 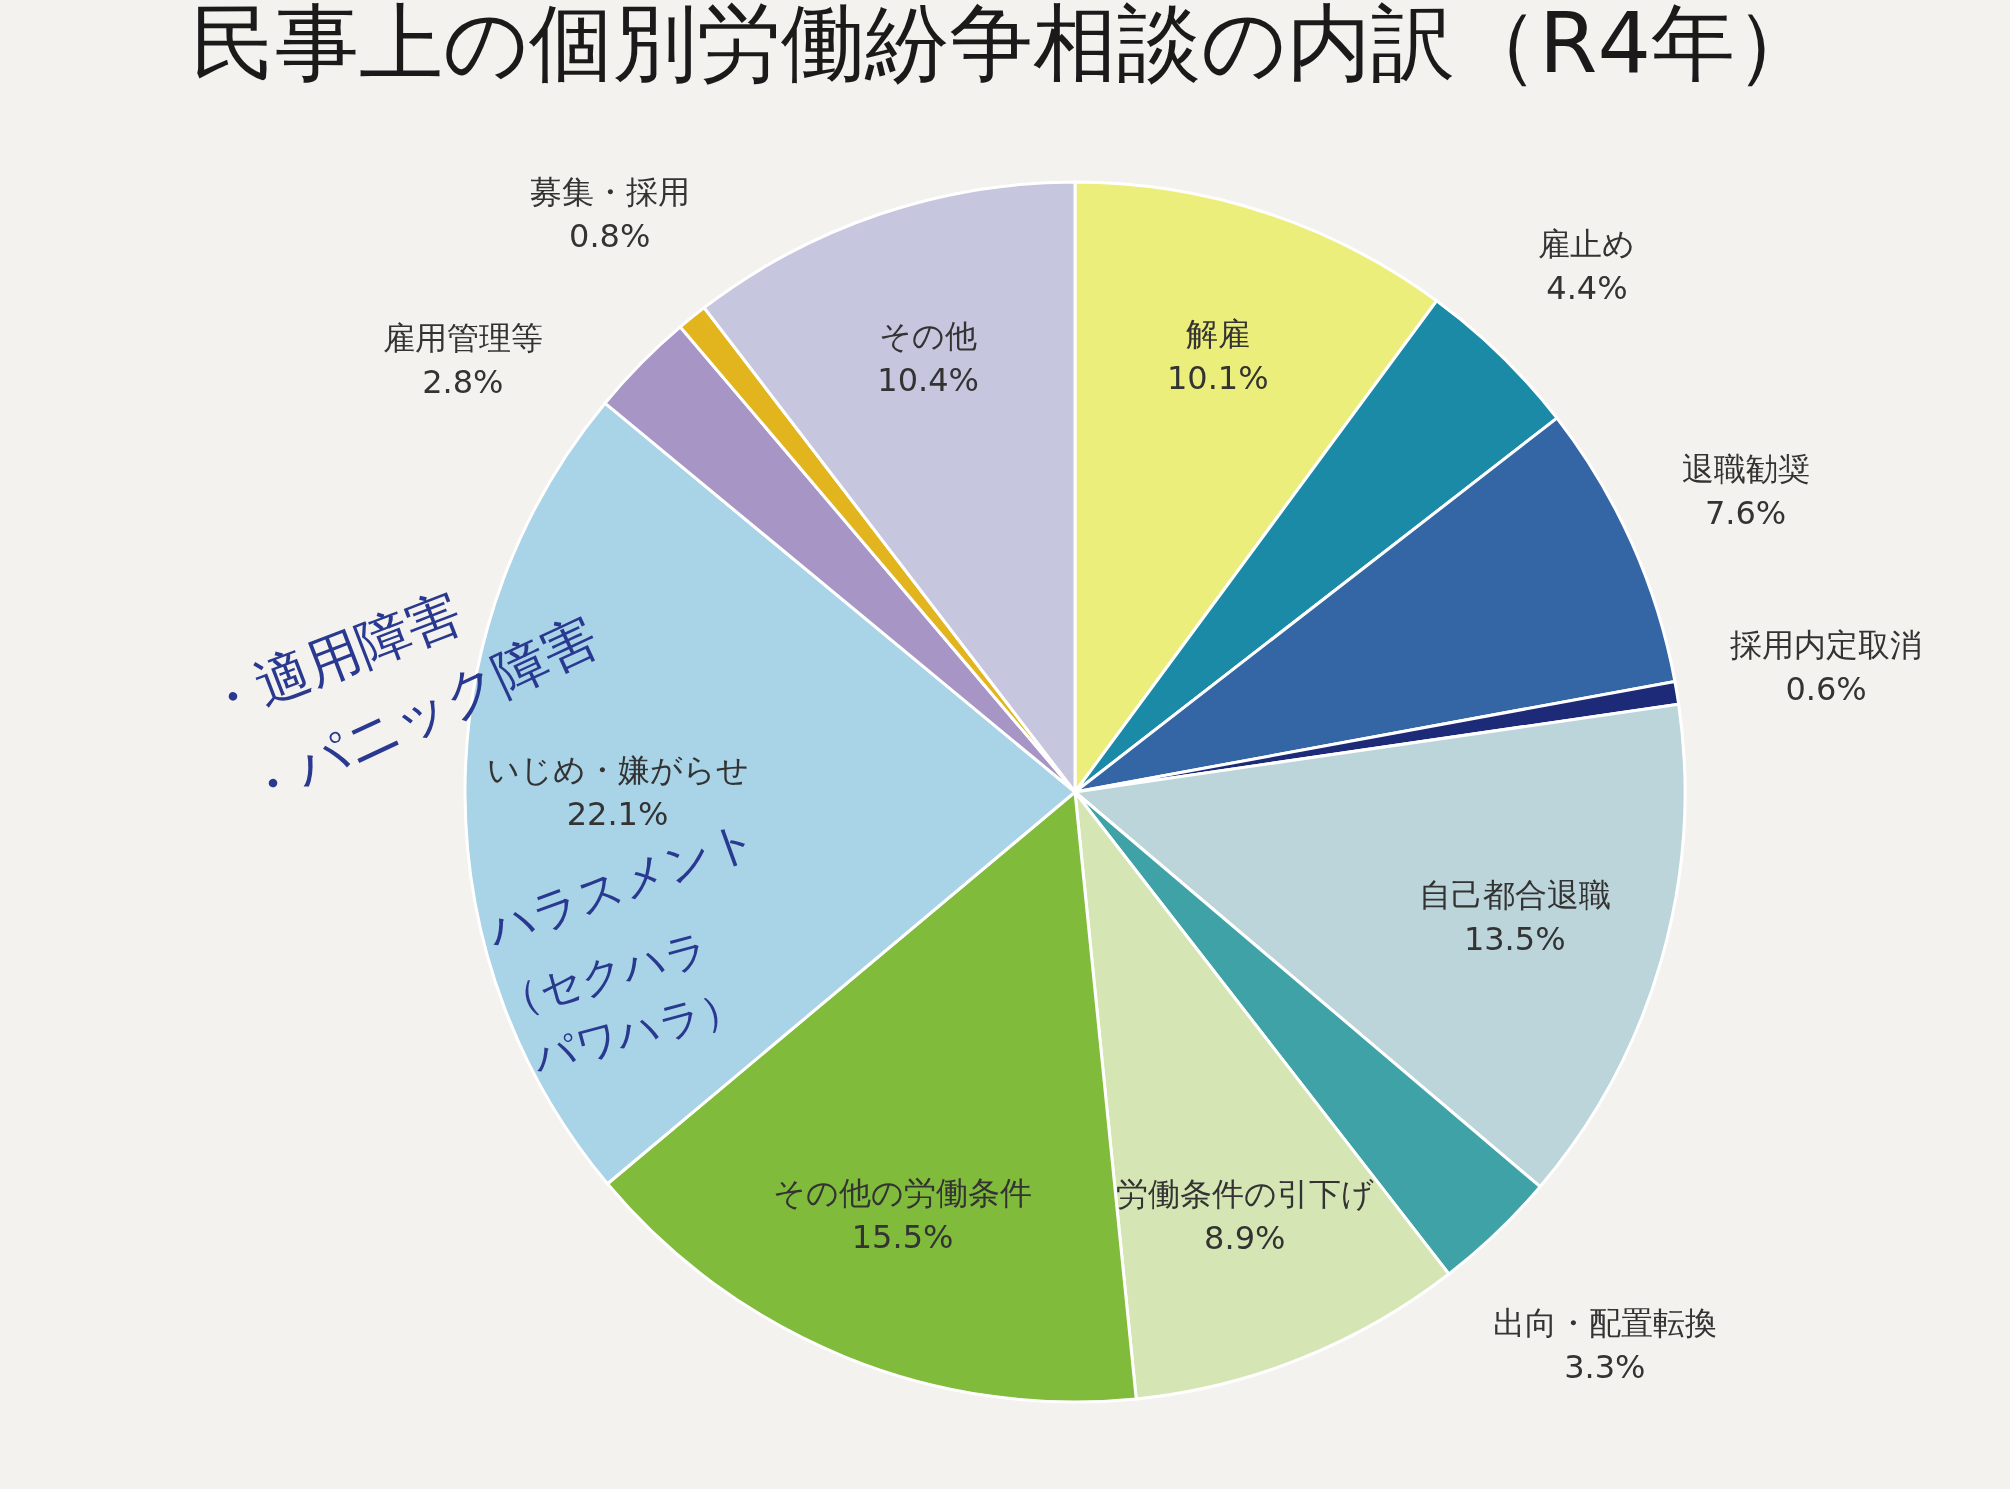 I want to click on slice-label: 労働条件の引下げ, so click(x=1244, y=1193).